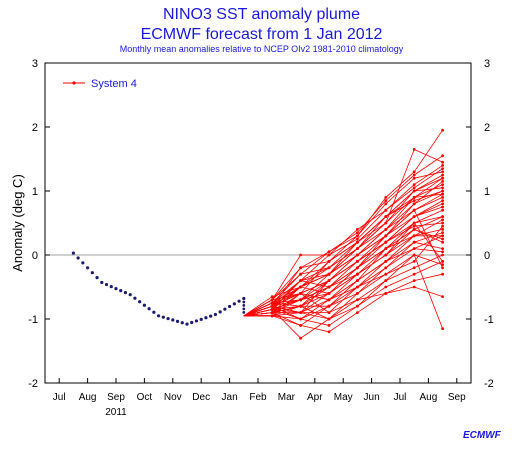  I want to click on x-tick-label: Oct, so click(145, 397).